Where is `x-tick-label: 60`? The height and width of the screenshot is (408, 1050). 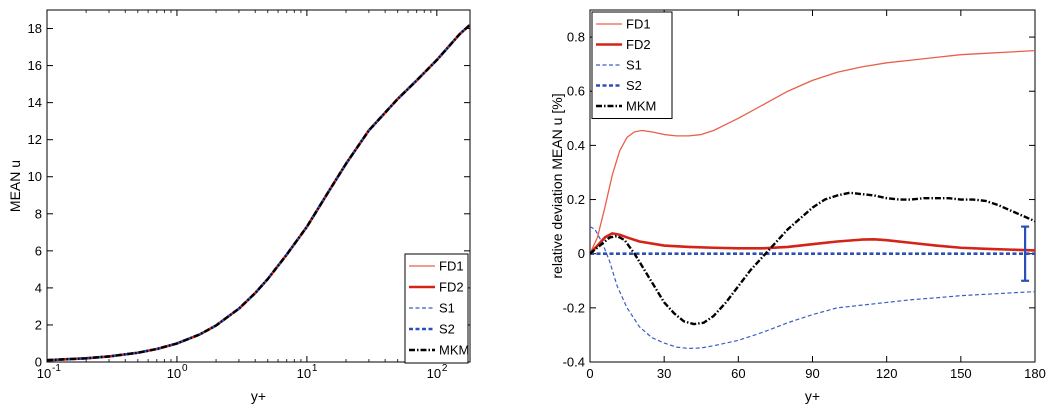
x-tick-label: 60 is located at coordinates (738, 373).